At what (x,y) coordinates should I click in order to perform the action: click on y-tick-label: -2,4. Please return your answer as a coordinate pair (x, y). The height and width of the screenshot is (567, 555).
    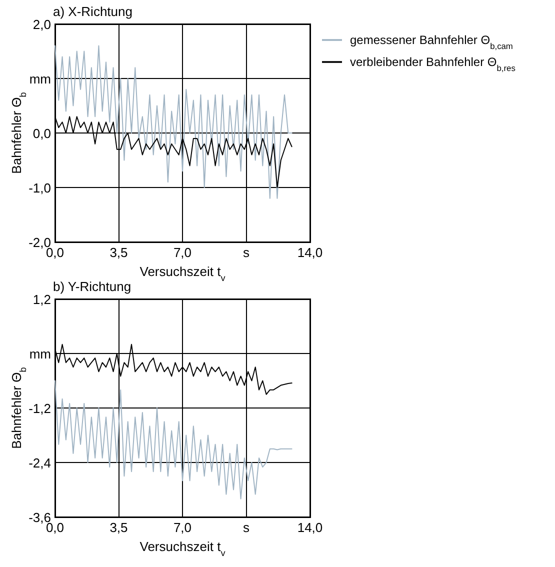
    Looking at the image, I should click on (39, 463).